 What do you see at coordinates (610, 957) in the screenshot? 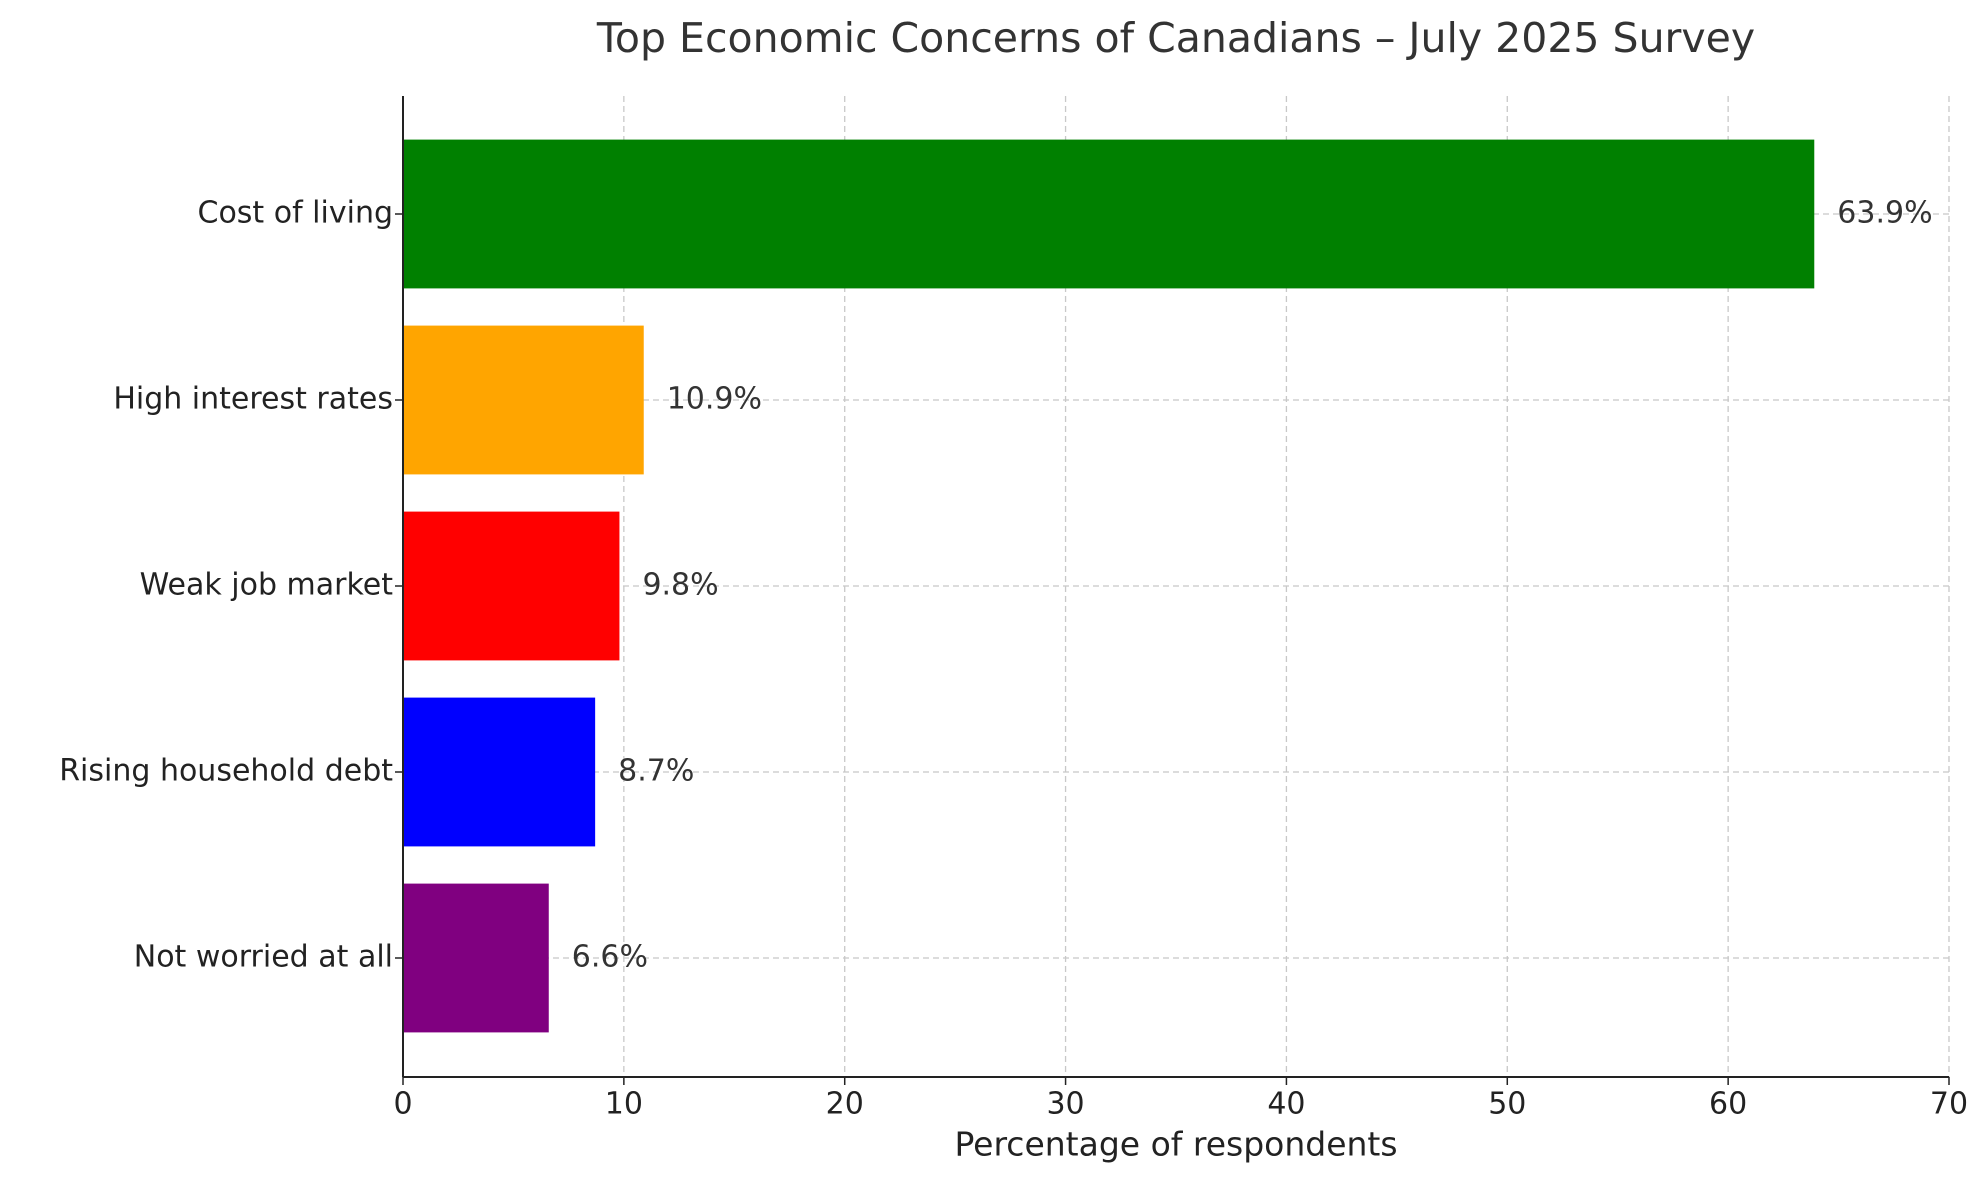
I see `value-label: 6.6%` at bounding box center [610, 957].